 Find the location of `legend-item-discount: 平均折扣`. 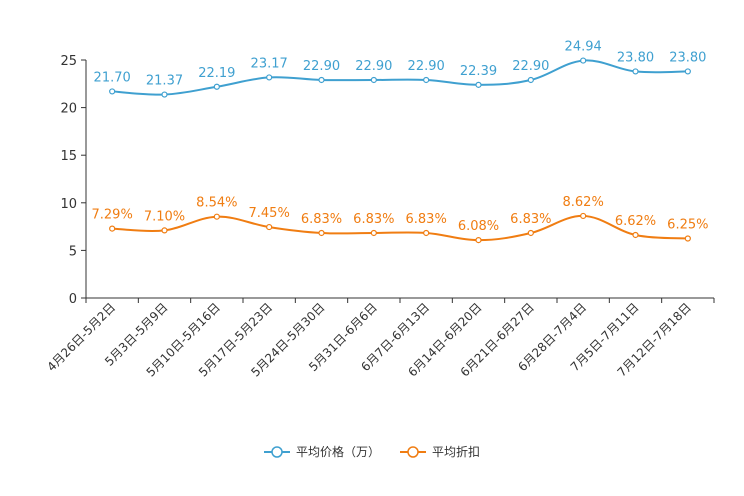

legend-item-discount: 平均折扣 is located at coordinates (440, 451).